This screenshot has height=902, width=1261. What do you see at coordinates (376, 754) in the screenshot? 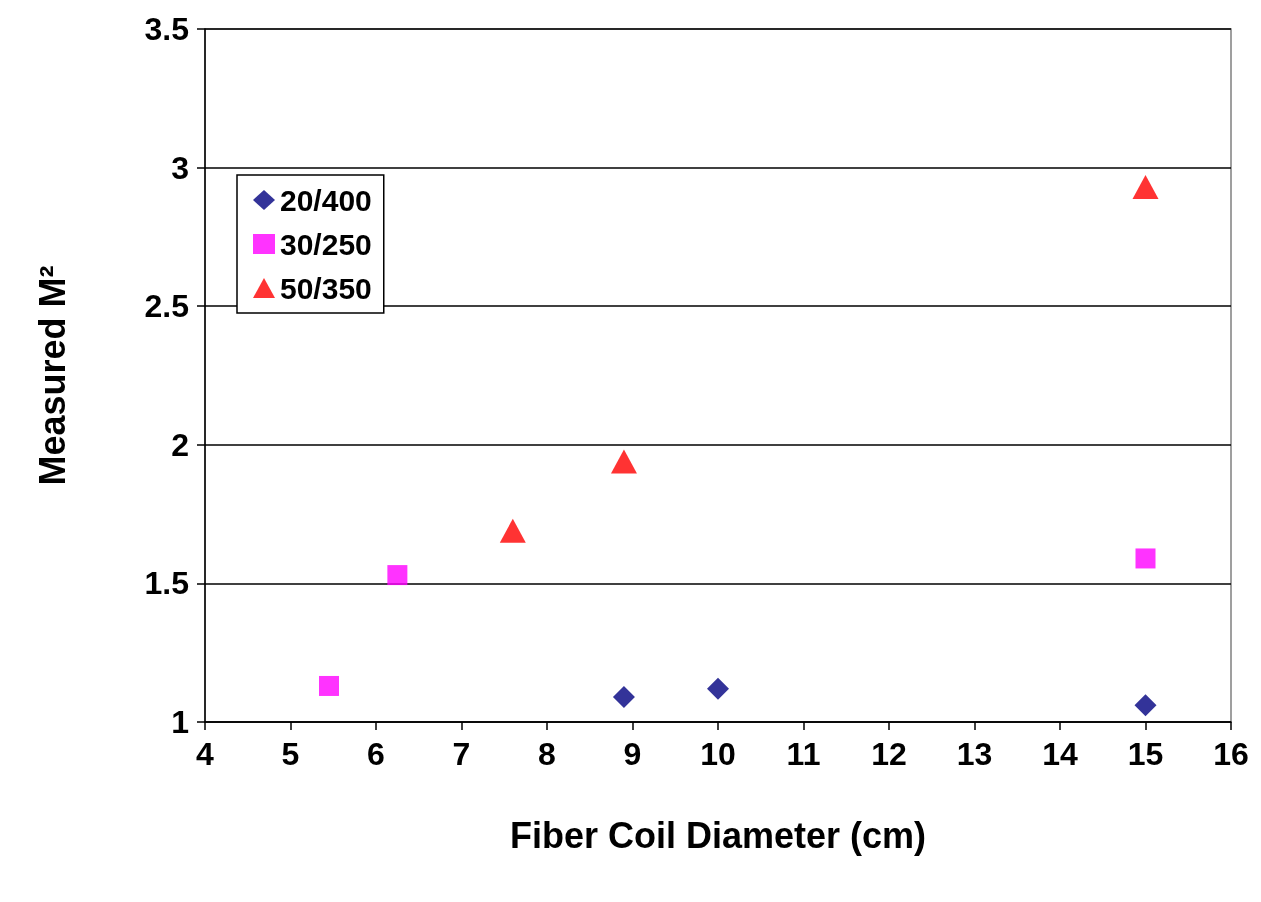
I see `x-tick-label: 6` at bounding box center [376, 754].